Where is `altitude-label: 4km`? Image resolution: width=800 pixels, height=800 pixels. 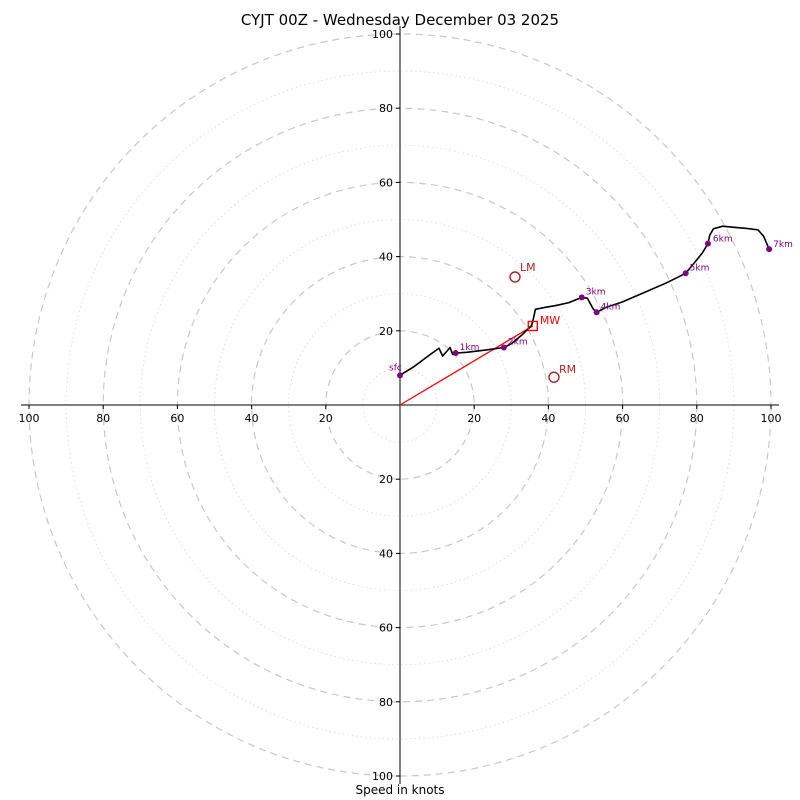
altitude-label: 4km is located at coordinates (611, 307).